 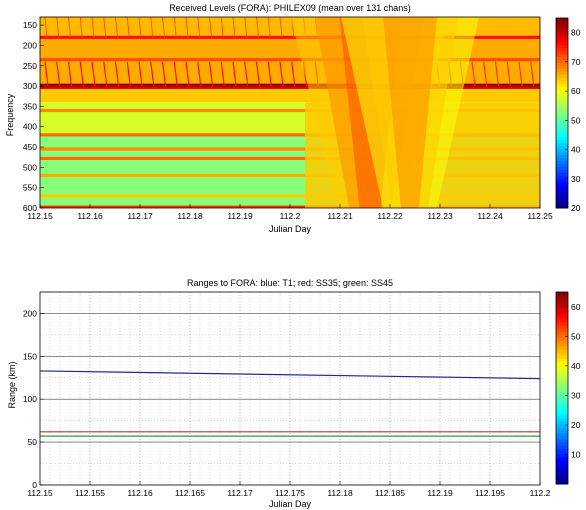 What do you see at coordinates (30, 208) in the screenshot?
I see `heatmap-y-tick-label: 600` at bounding box center [30, 208].